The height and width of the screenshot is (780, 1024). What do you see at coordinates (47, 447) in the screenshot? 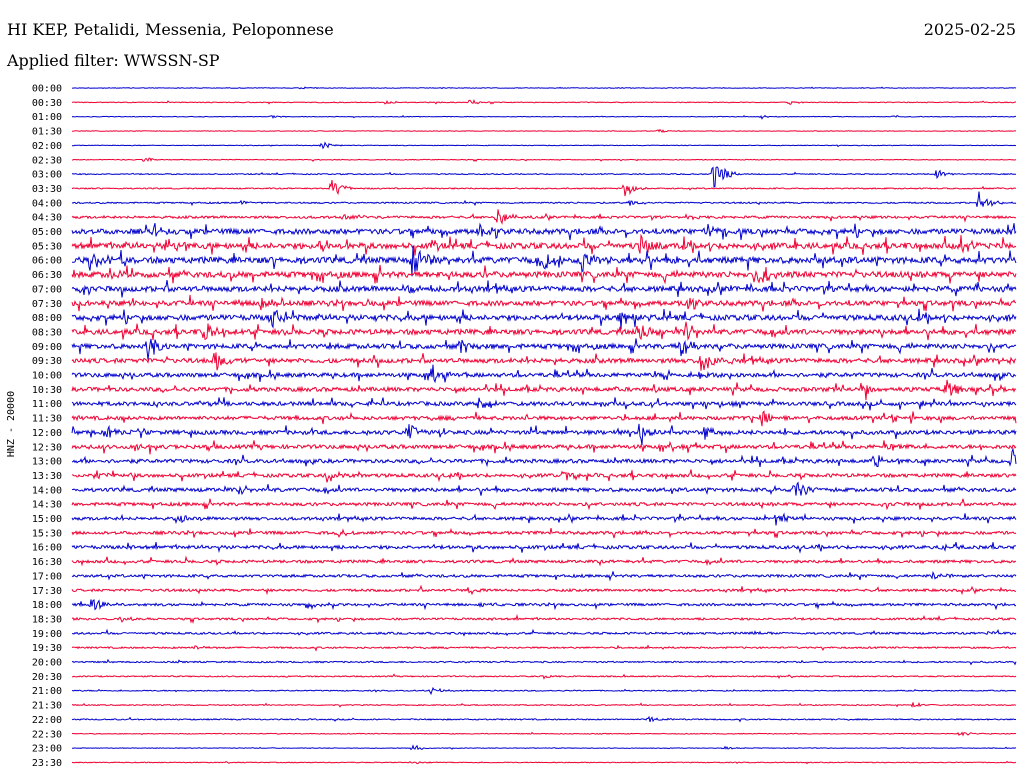
I see `time-label: 12:30` at bounding box center [47, 447].